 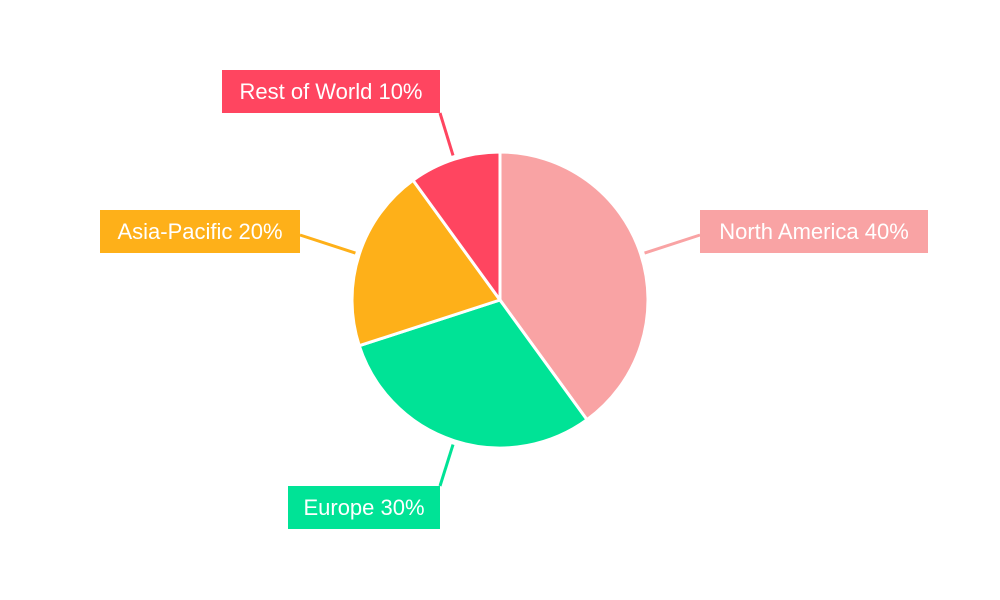 What do you see at coordinates (446, 465) in the screenshot?
I see `leader-line-europe` at bounding box center [446, 465].